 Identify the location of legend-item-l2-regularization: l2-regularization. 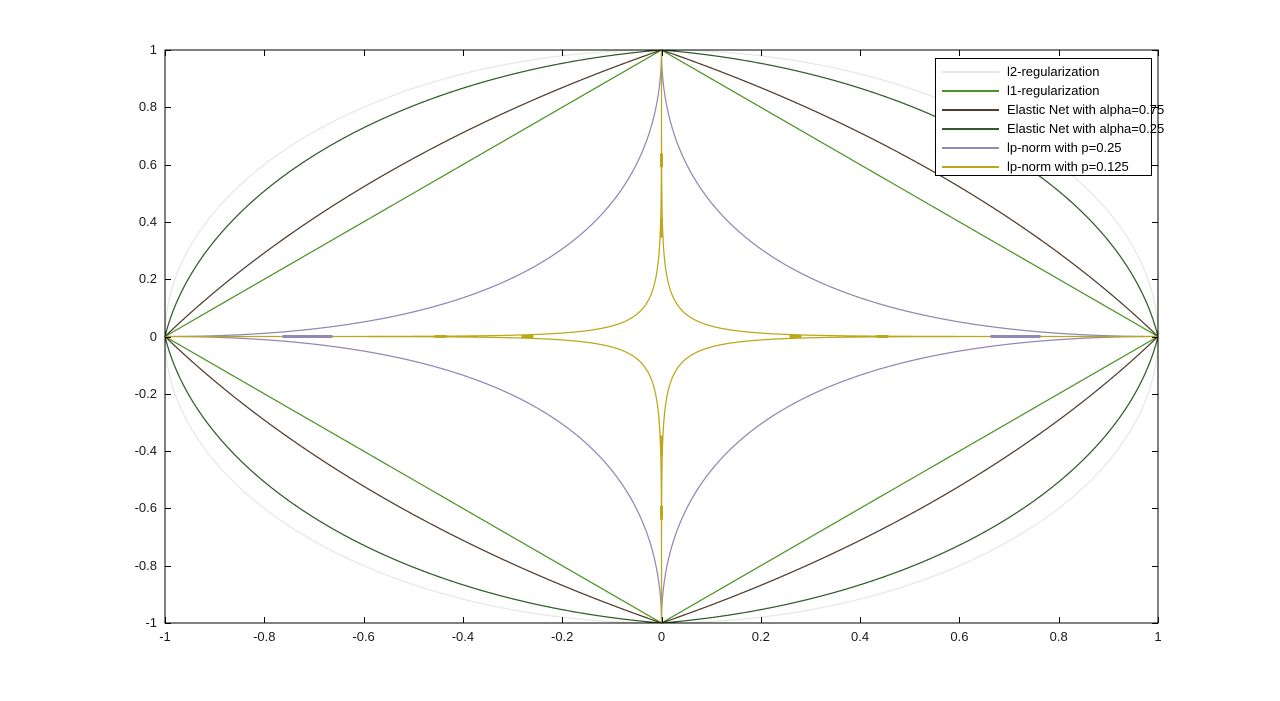
(1043, 71).